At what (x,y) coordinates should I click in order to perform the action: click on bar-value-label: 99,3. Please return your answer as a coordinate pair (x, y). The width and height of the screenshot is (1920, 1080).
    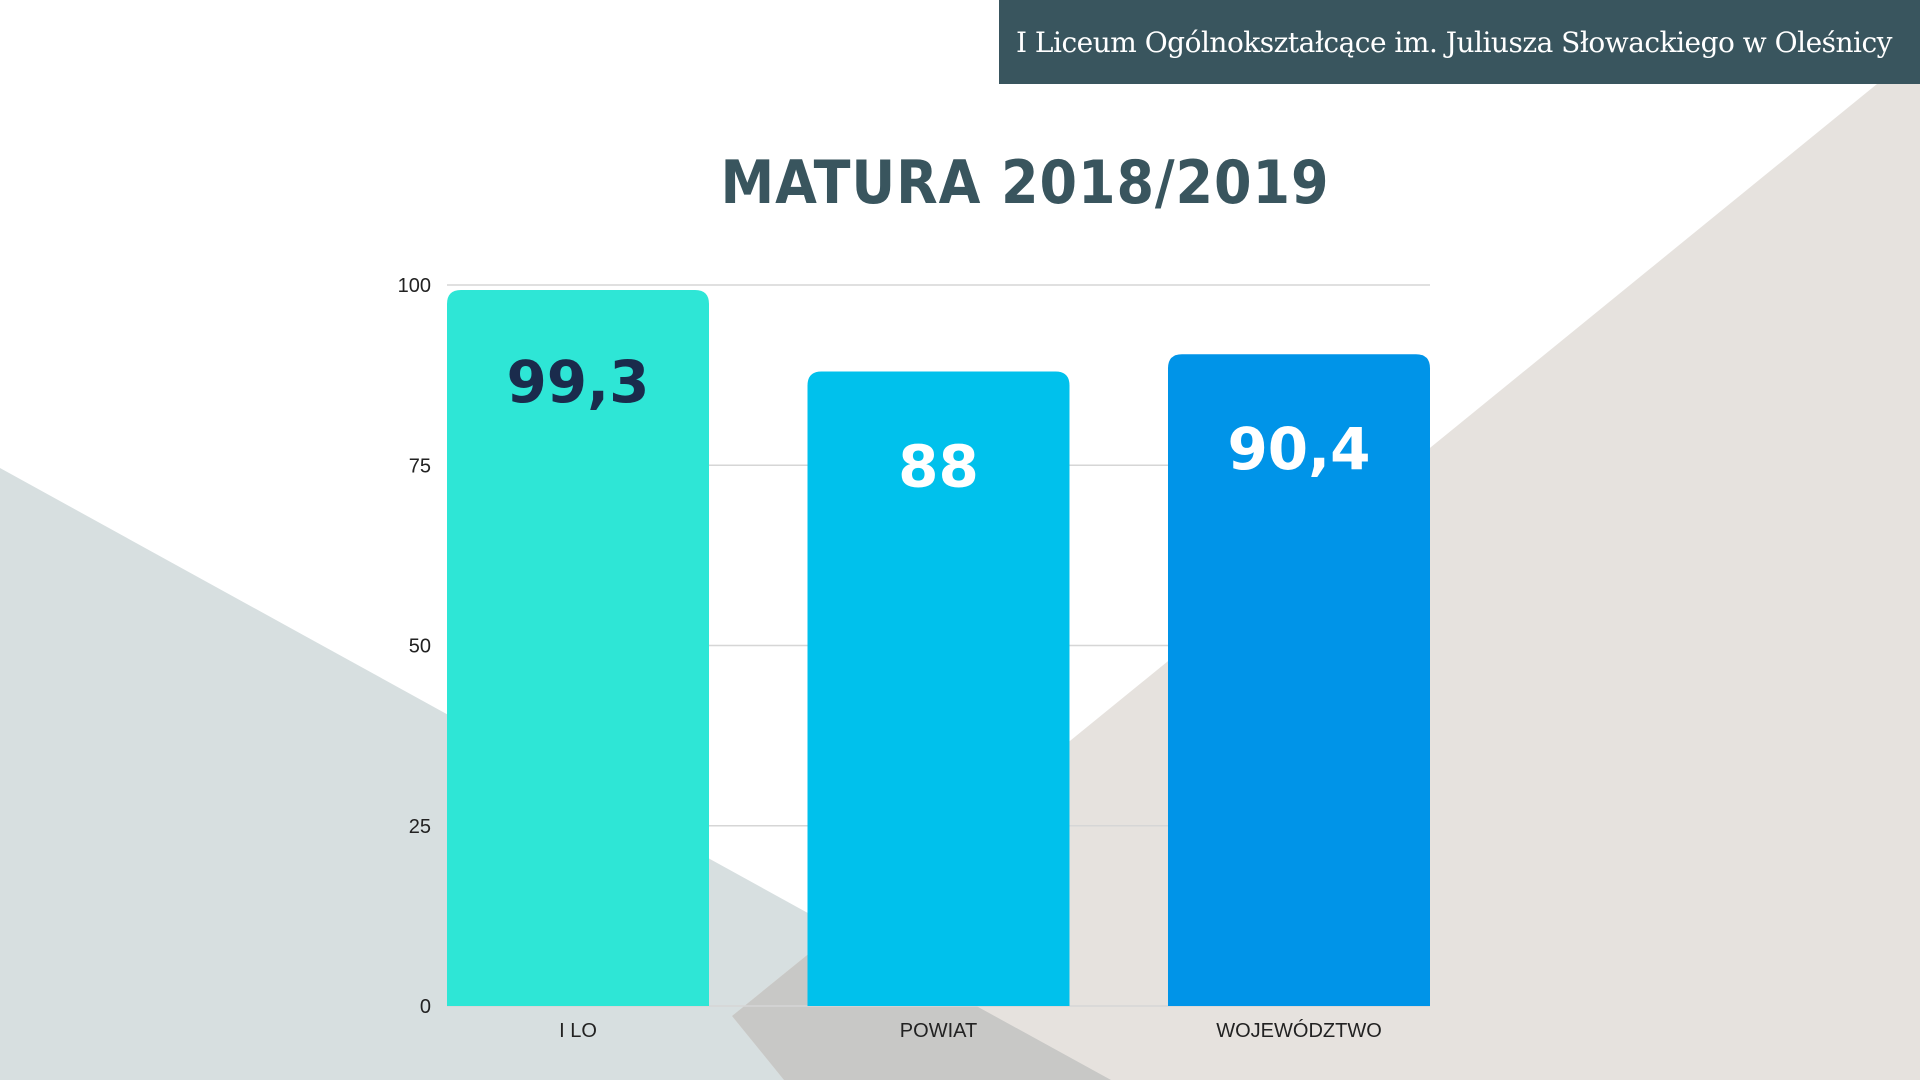
    Looking at the image, I should click on (577, 382).